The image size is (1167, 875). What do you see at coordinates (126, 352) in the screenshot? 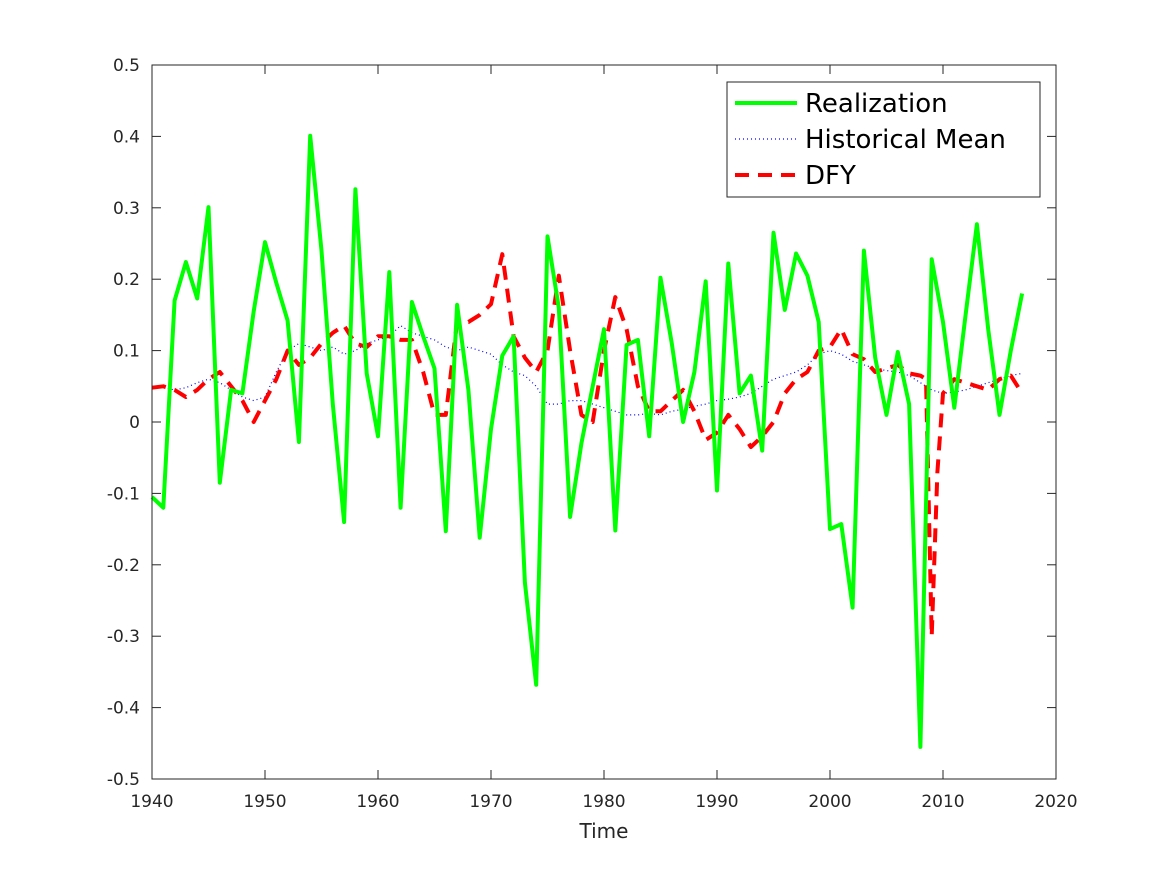
I see `y-tick-label: 0.1` at bounding box center [126, 352].